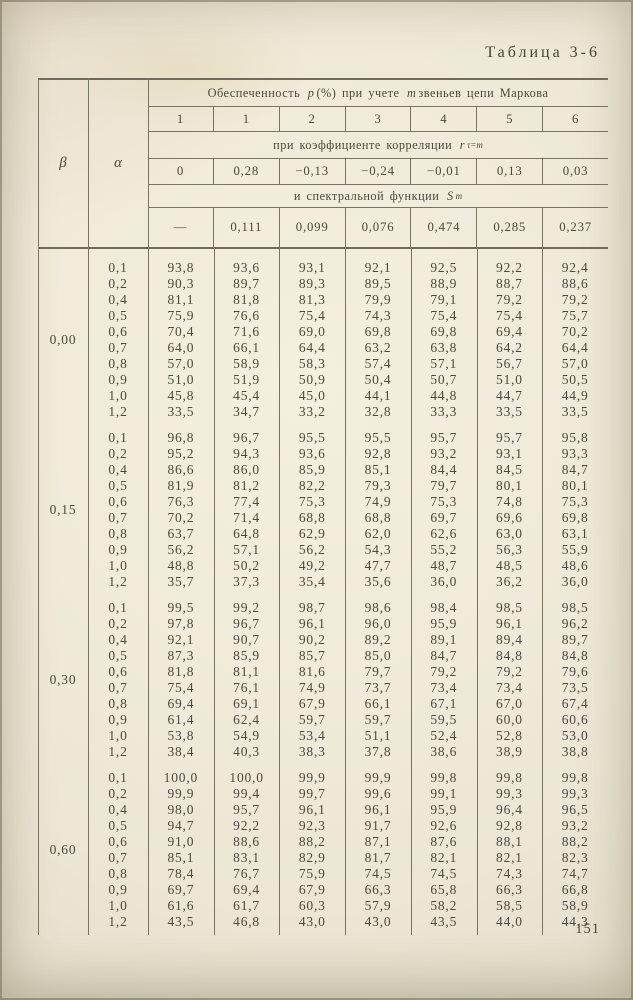 Image resolution: width=633 pixels, height=1000 pixels. I want to click on data-cell: 48,5, so click(509, 565).